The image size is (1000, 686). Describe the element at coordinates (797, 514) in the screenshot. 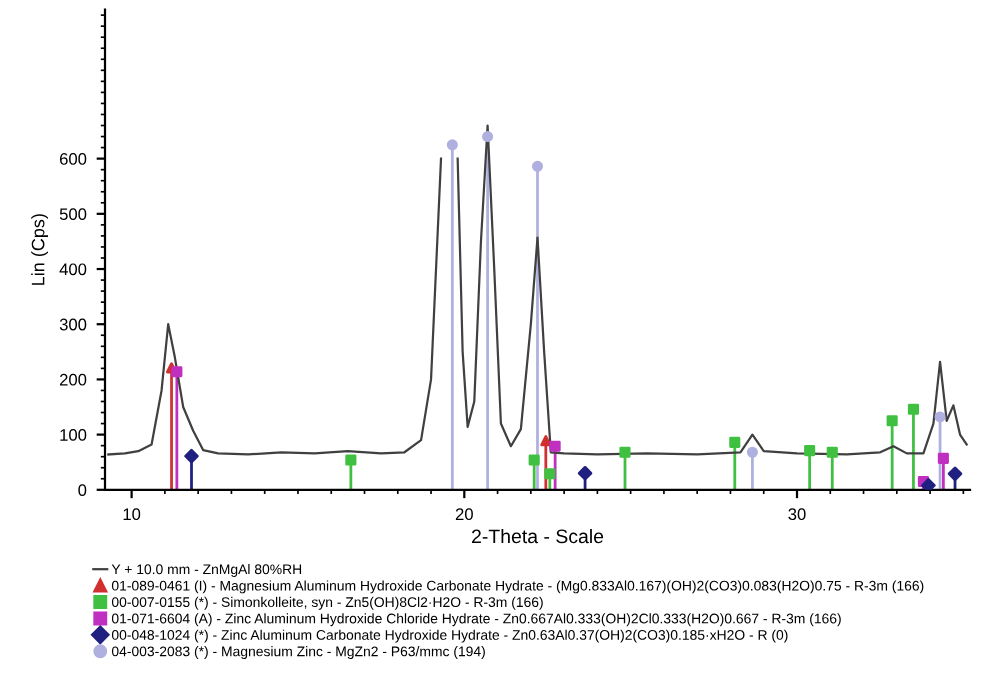

I see `x-tick-label: 30` at that location.